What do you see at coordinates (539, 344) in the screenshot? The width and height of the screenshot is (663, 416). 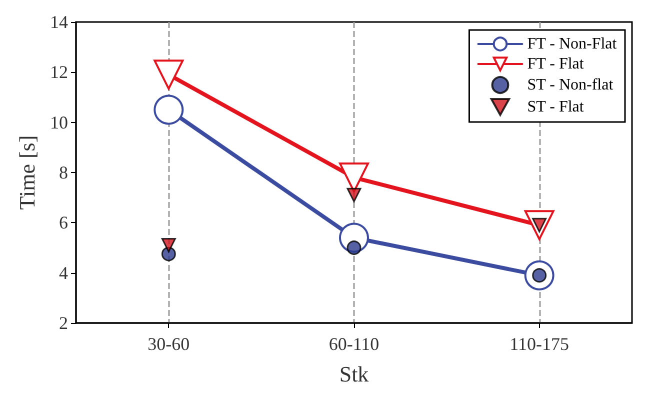 I see `x-tick-label: 110-175` at bounding box center [539, 344].